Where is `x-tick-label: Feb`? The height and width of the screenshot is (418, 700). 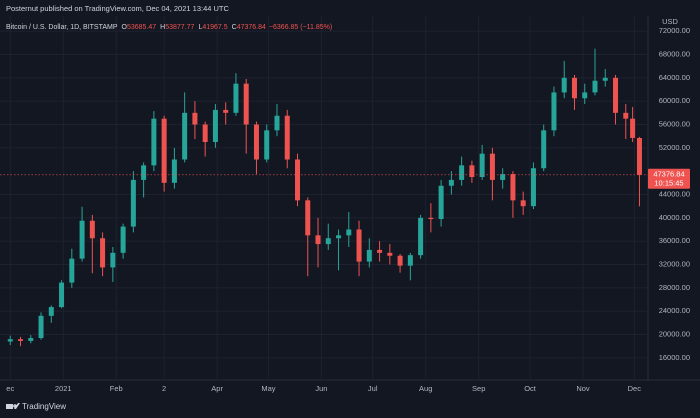 x-tick-label: Feb is located at coordinates (116, 388).